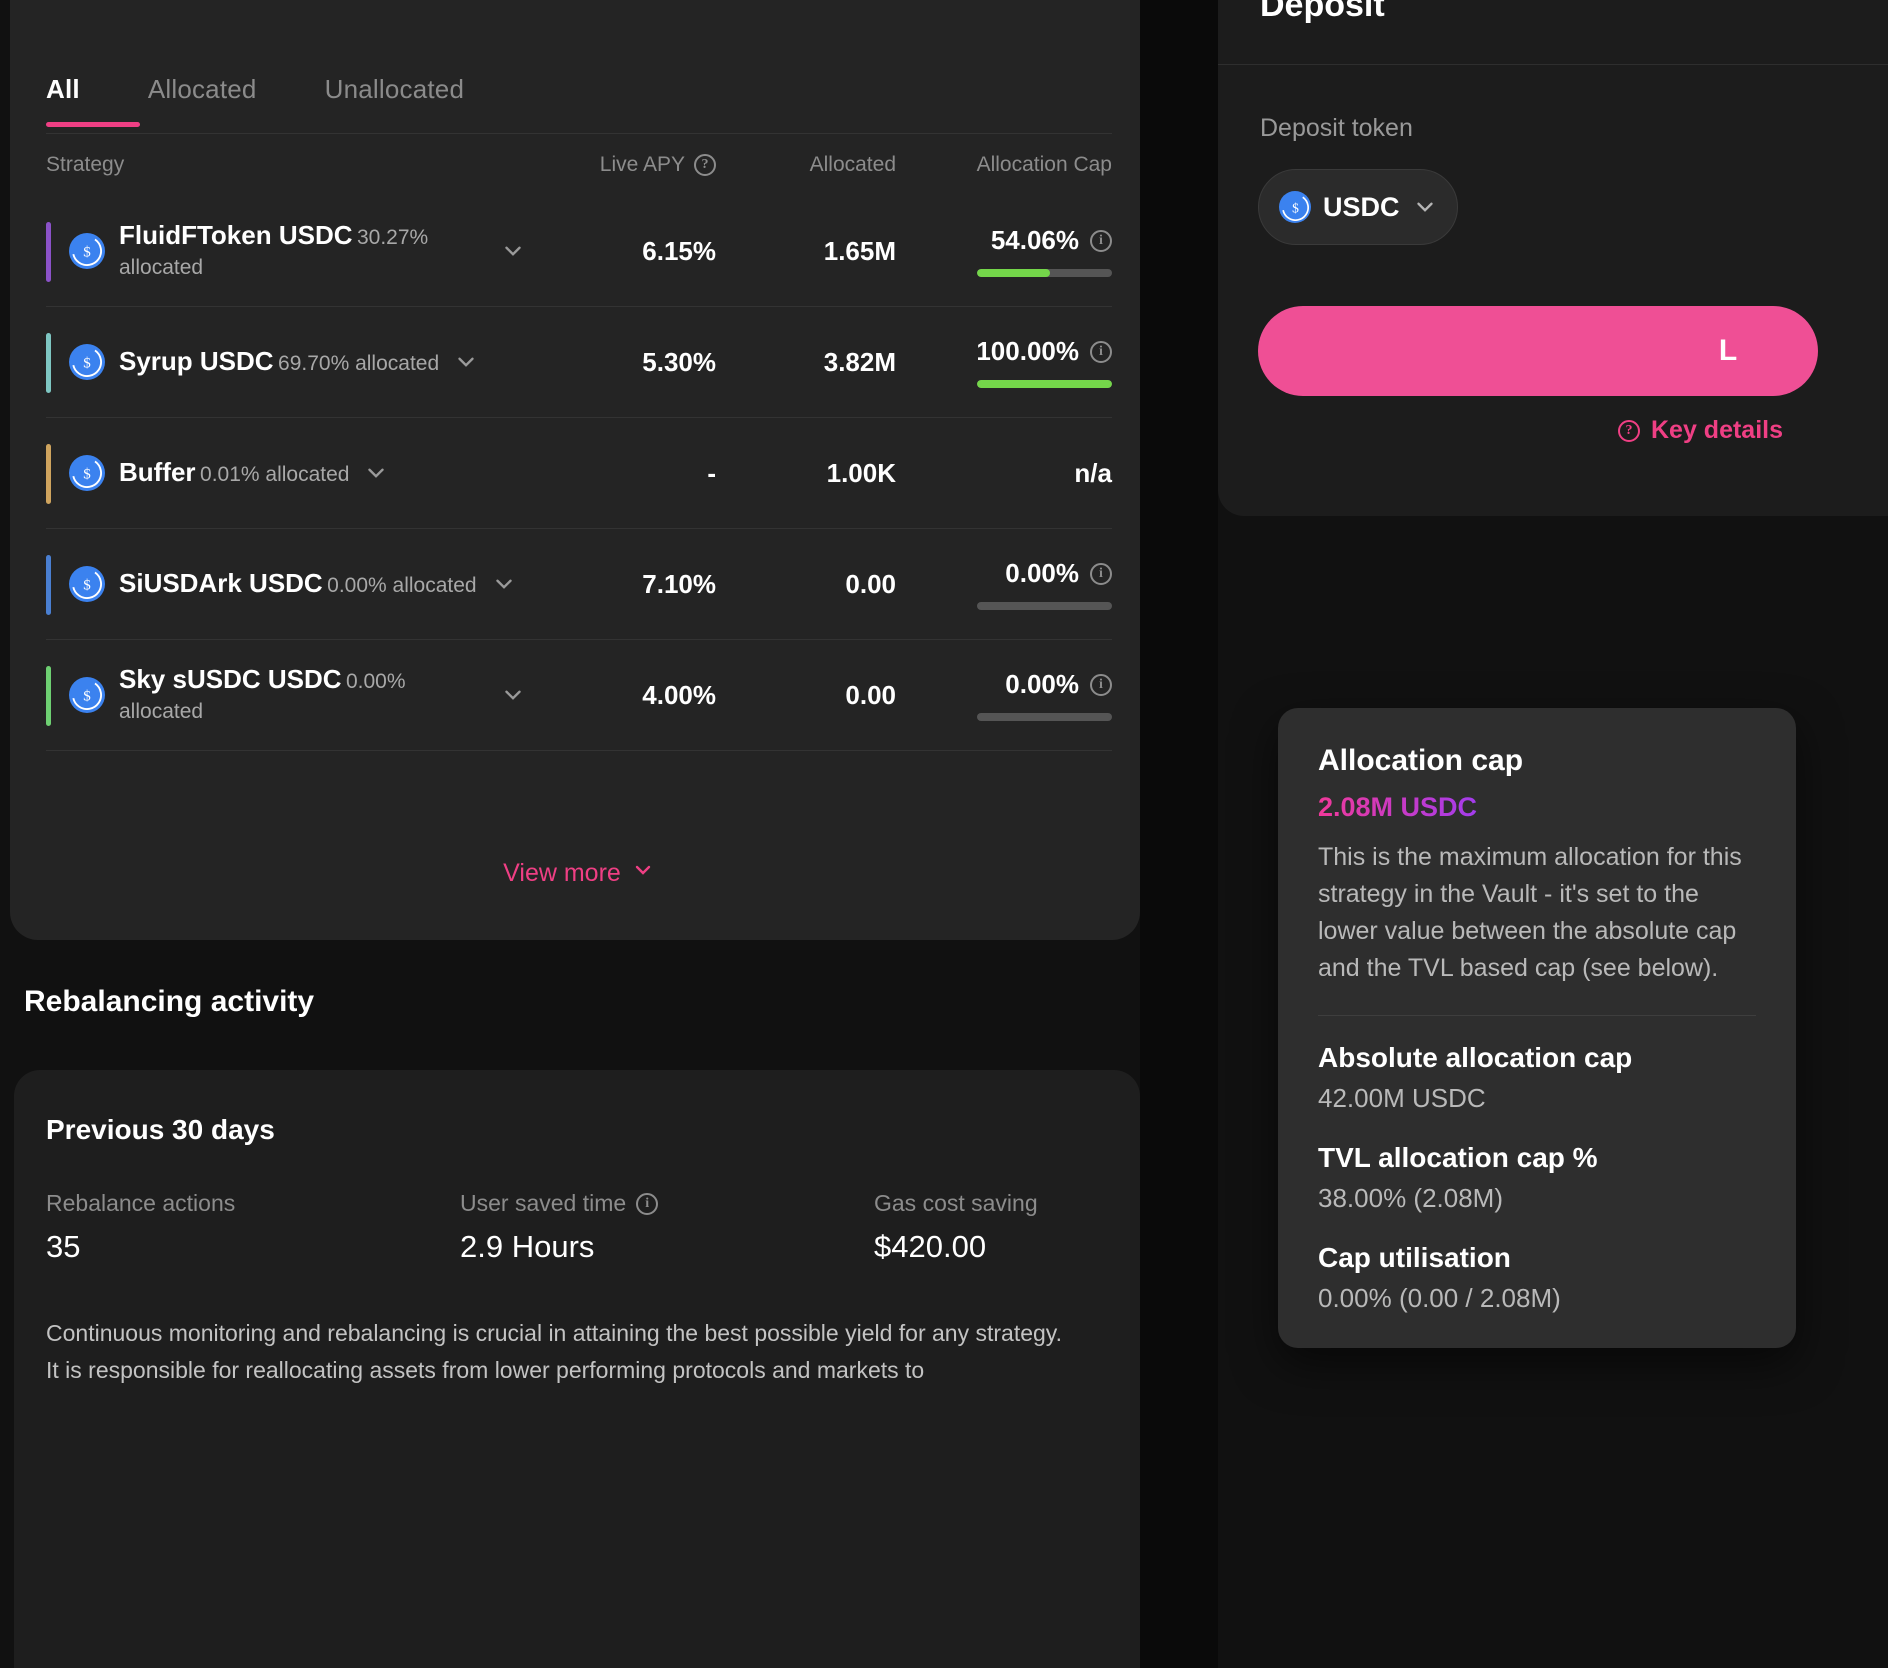 Image resolution: width=1888 pixels, height=1668 pixels. I want to click on stat-label-text: User saved time, so click(543, 1203).